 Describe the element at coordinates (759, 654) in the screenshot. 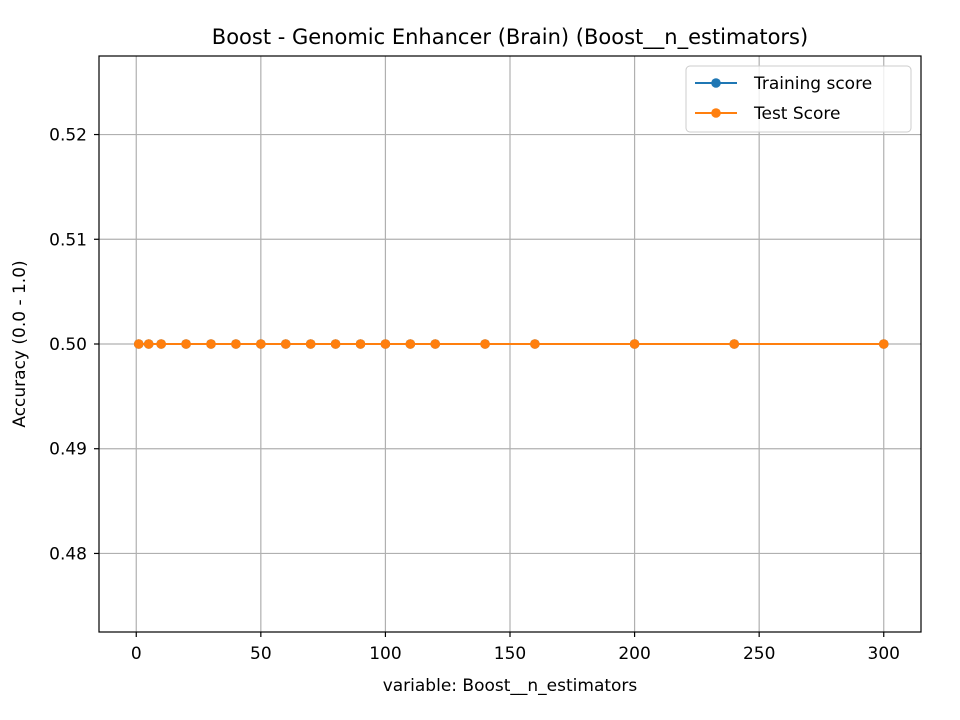

I see `x-tick-label: 250` at that location.